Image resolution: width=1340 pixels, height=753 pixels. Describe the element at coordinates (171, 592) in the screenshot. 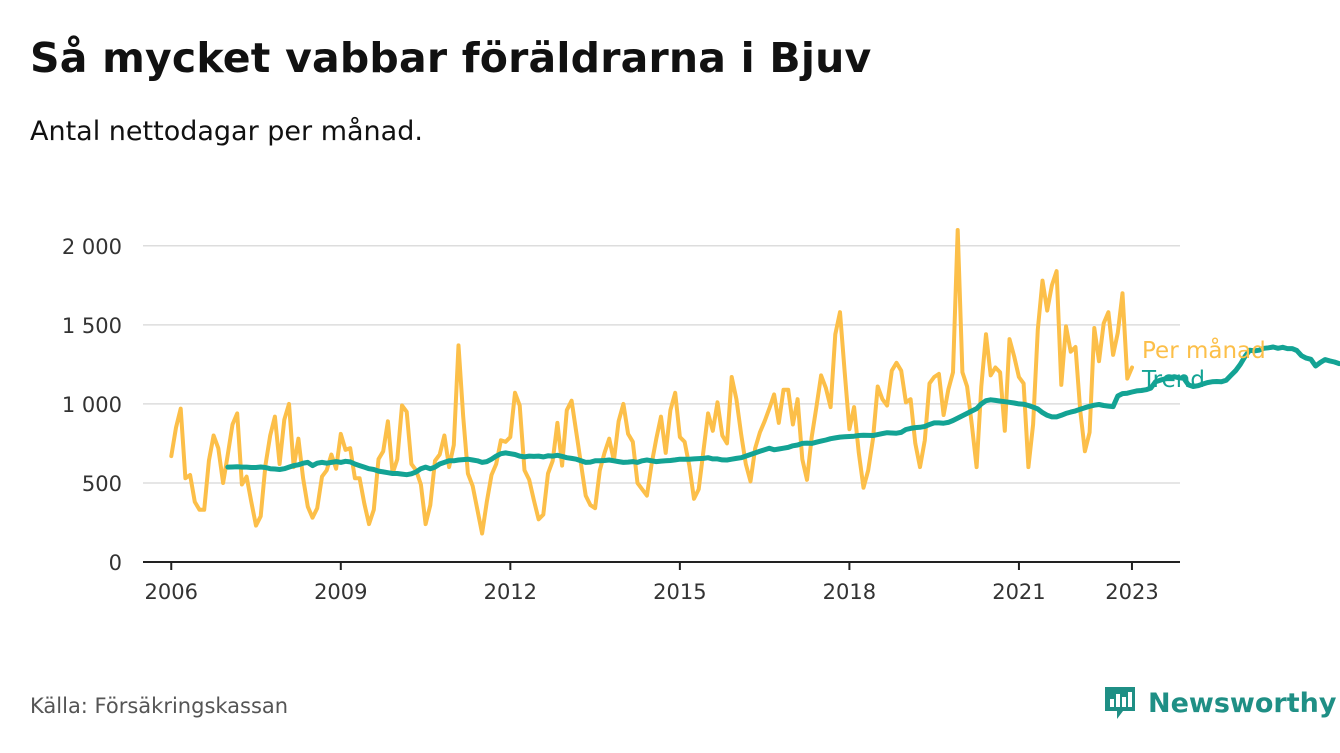

I see `x-tick-label: 2006` at that location.